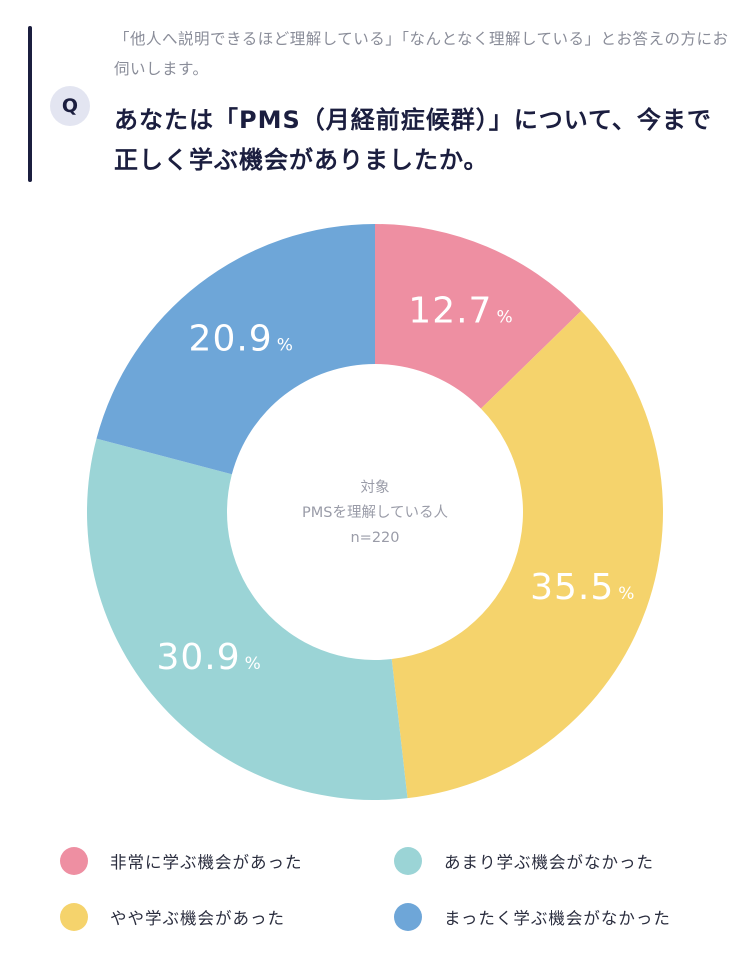 This screenshot has height=977, width=750. I want to click on legend-label-1: 非常に学ぶ機会があった, so click(206, 862).